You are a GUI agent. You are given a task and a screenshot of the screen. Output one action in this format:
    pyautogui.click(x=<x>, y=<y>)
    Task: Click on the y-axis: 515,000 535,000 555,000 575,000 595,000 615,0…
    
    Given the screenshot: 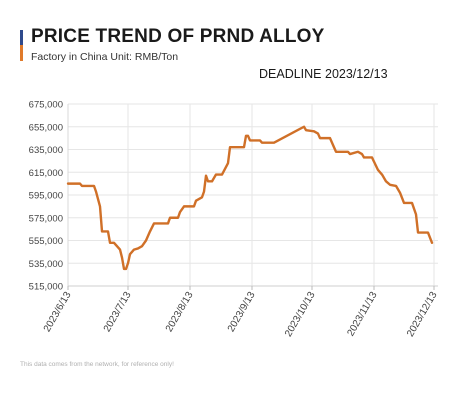 What is the action you would take?
    pyautogui.click(x=46, y=196)
    